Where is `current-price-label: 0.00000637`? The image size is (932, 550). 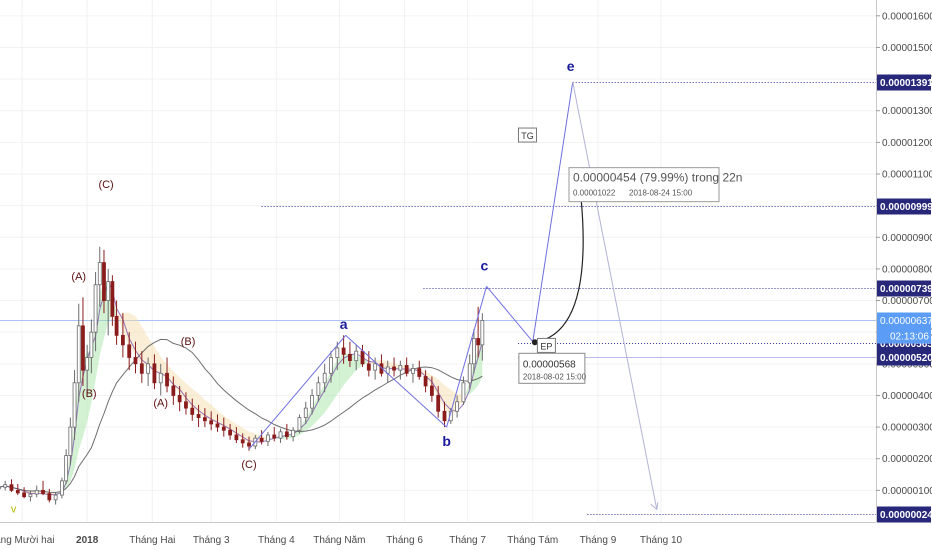
current-price-label: 0.00000637 is located at coordinates (906, 321).